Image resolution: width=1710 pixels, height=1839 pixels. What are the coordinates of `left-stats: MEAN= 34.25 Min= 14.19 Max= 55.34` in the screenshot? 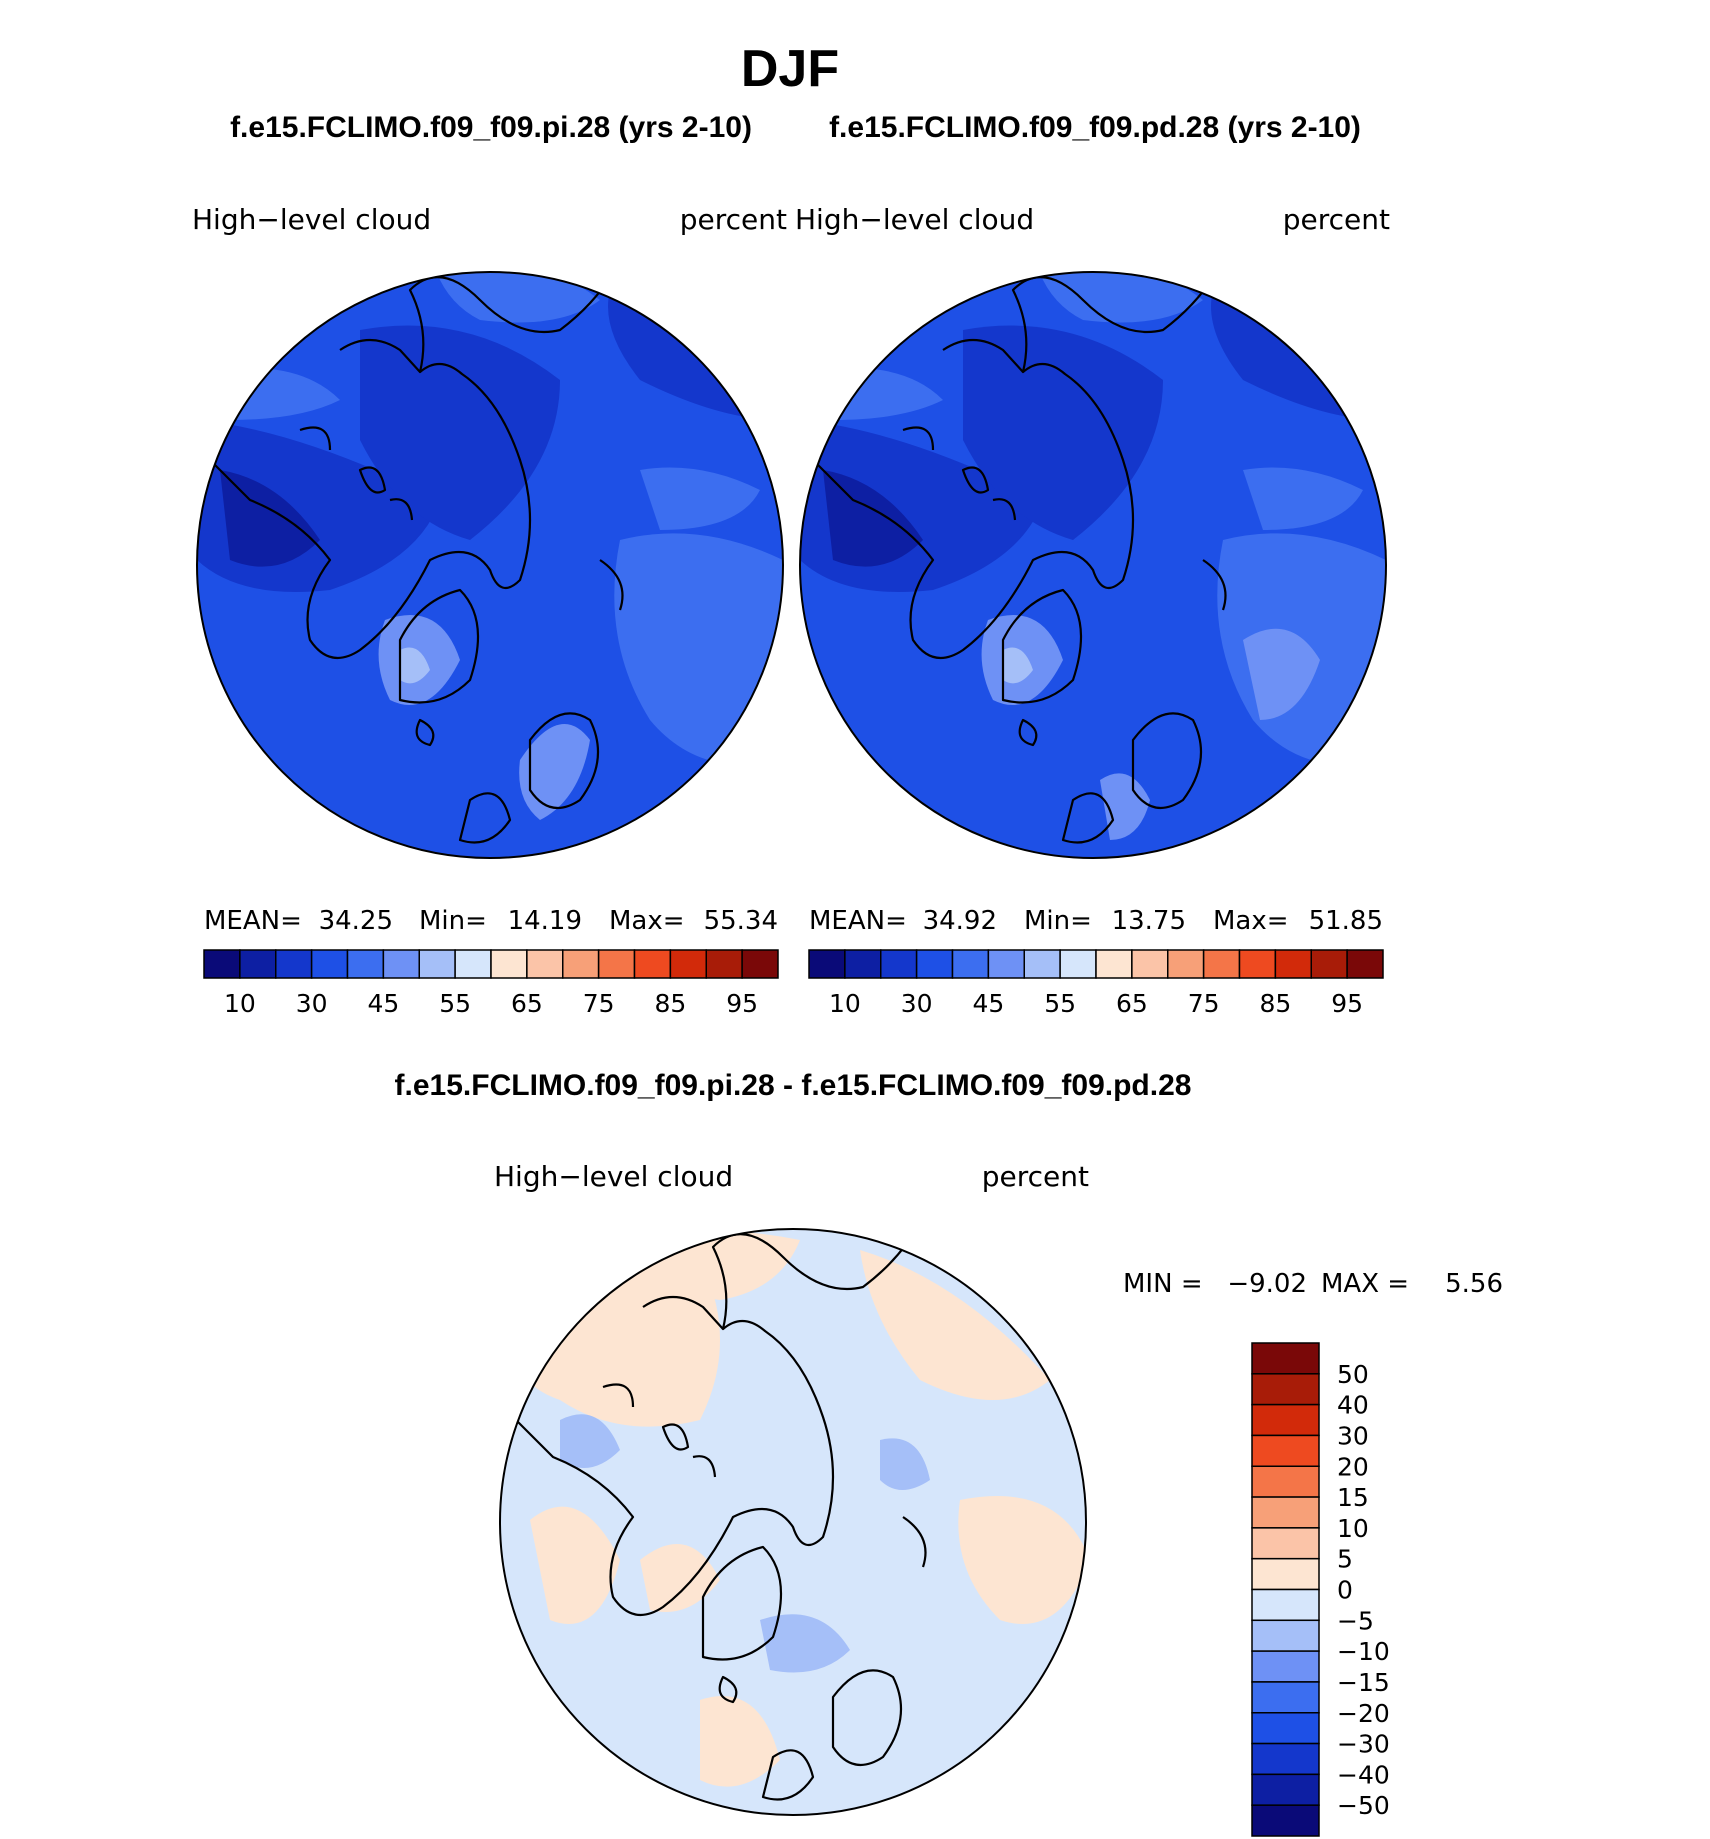 It's located at (491, 921).